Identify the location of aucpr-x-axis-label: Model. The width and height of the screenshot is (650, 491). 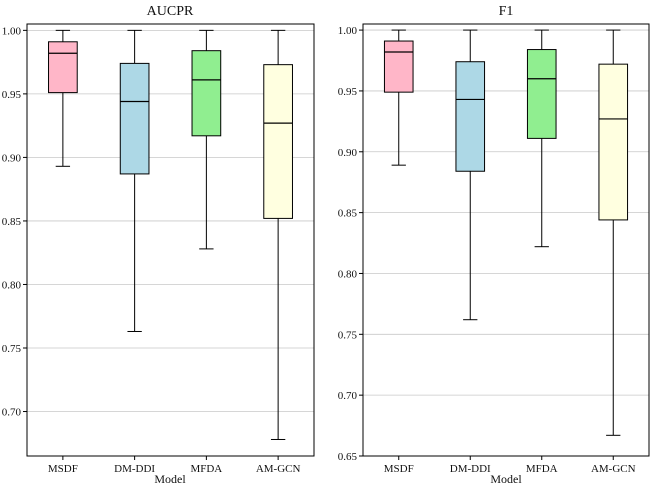
(170, 479).